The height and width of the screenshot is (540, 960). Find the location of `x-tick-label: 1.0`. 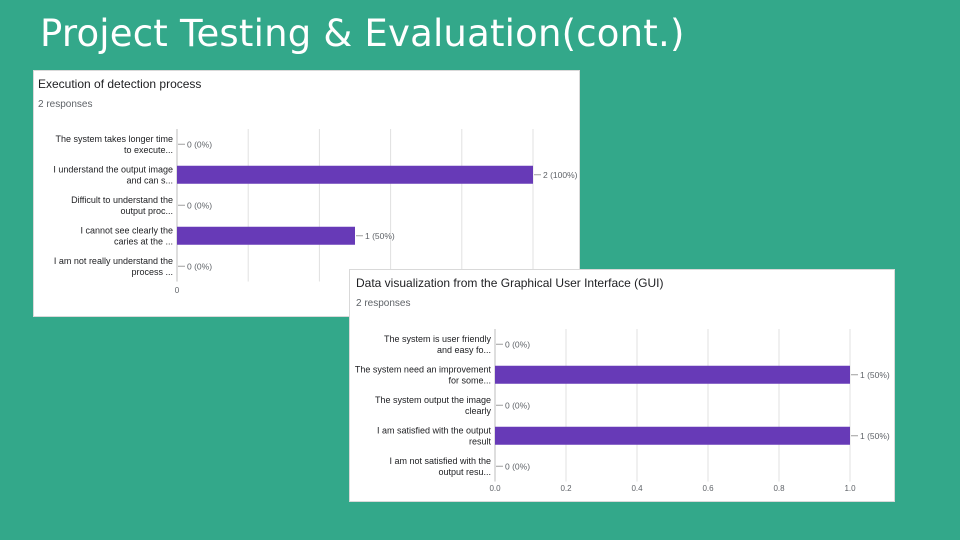

x-tick-label: 1.0 is located at coordinates (850, 488).